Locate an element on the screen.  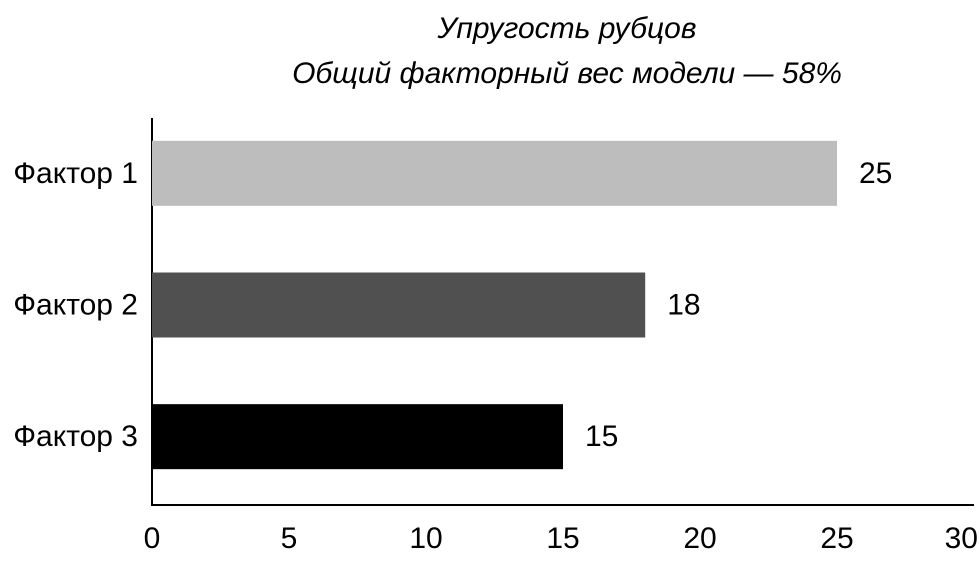
x-tick-label: 20 is located at coordinates (699, 538).